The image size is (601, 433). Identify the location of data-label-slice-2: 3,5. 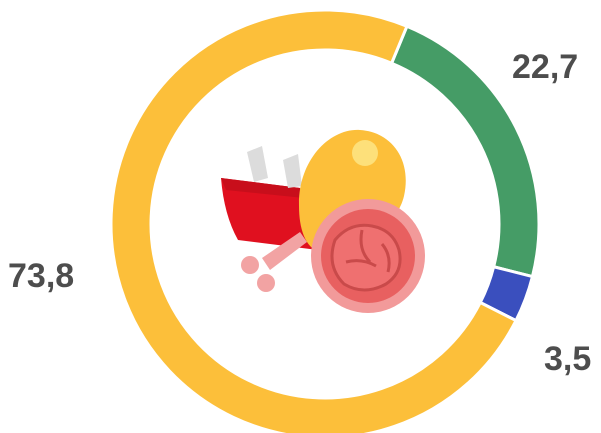
(567, 359).